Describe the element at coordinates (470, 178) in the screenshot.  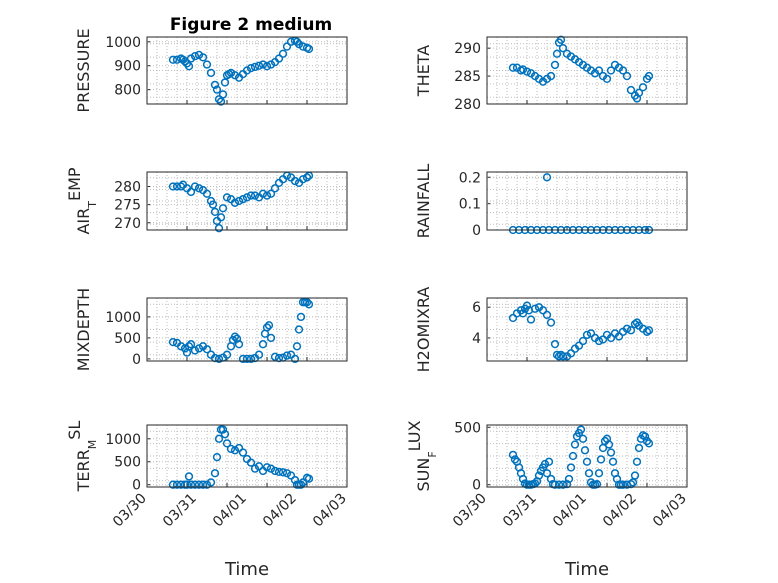
I see `y-tick-label: 0.2` at that location.